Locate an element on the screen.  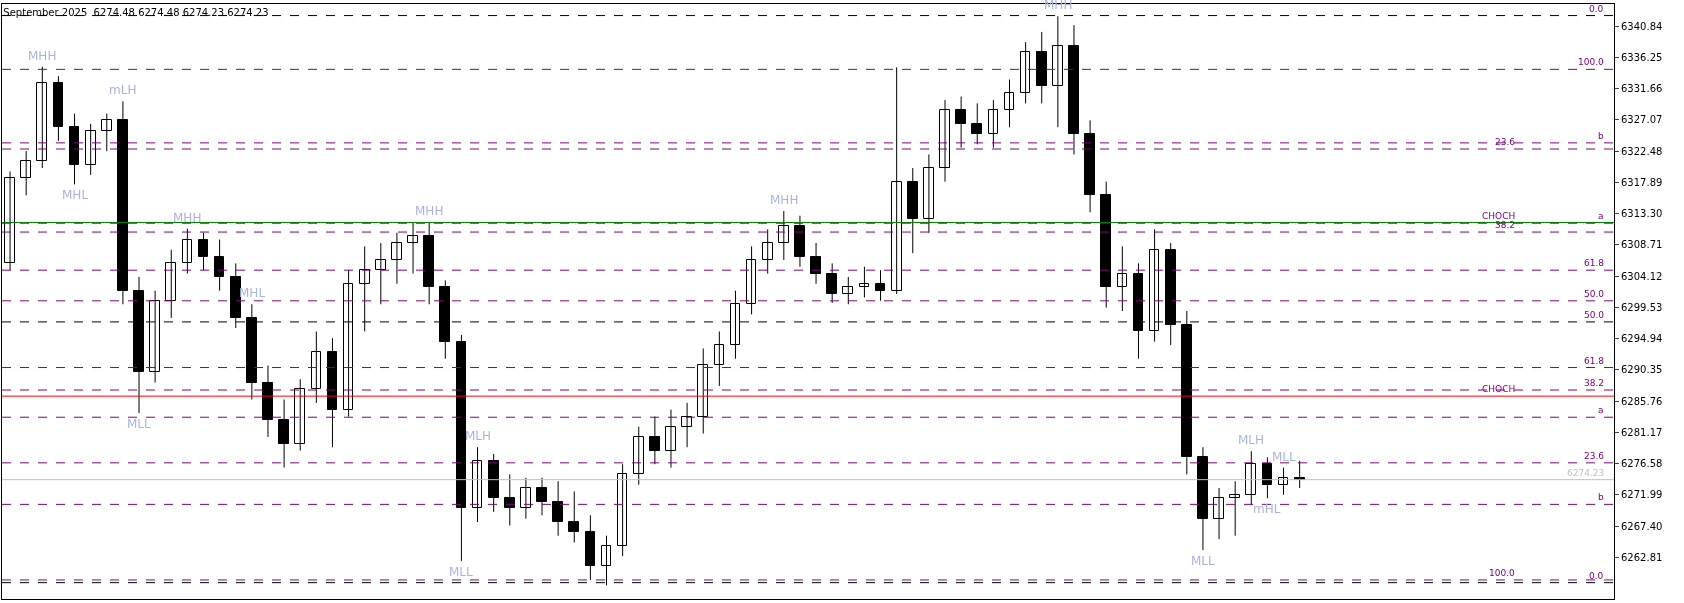
y-tick-label: 6299.53 is located at coordinates (1642, 307).